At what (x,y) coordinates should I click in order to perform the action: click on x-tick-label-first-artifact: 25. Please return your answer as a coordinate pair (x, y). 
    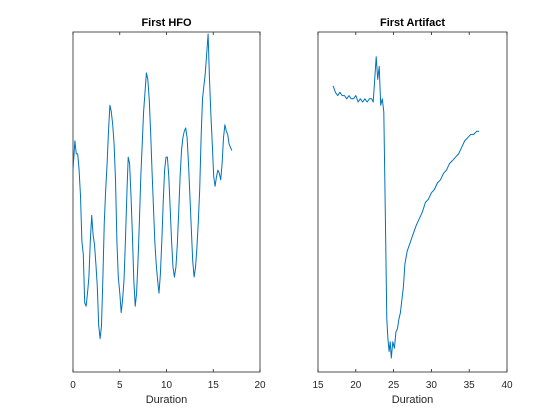
    Looking at the image, I should click on (394, 385).